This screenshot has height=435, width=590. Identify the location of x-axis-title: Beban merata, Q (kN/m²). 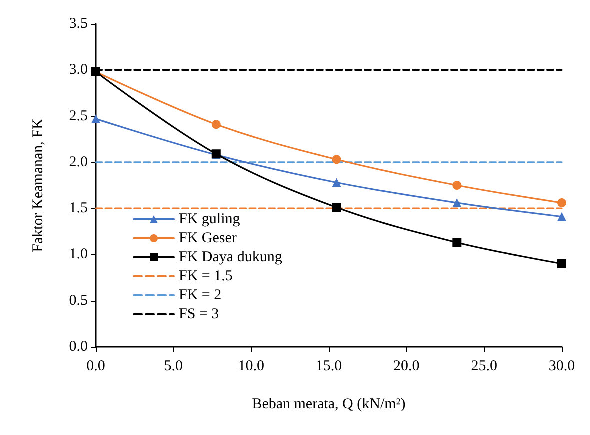
(329, 404).